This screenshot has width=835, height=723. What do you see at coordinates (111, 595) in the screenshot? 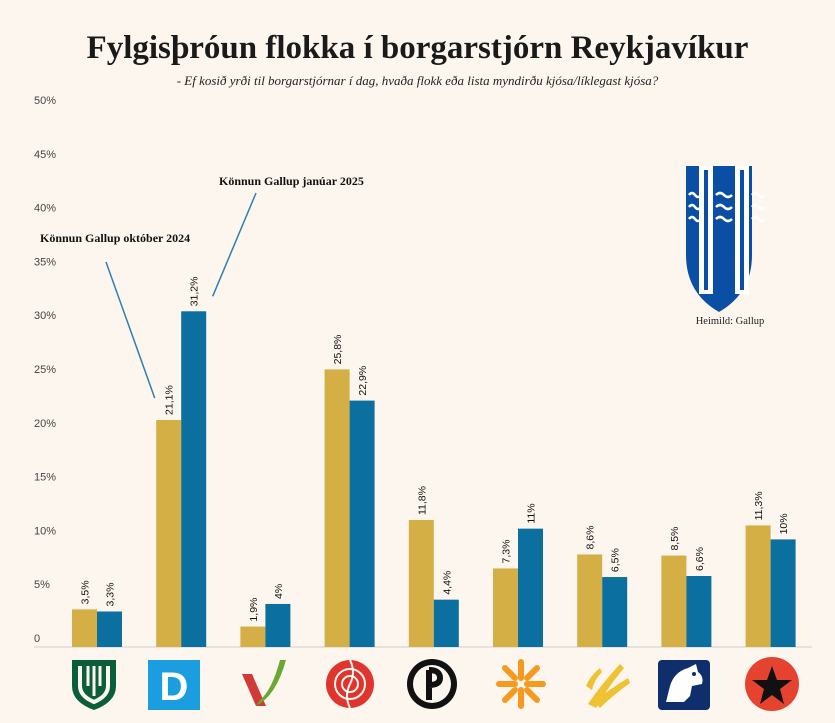
I see `bar-value-label: 3,3%` at bounding box center [111, 595].